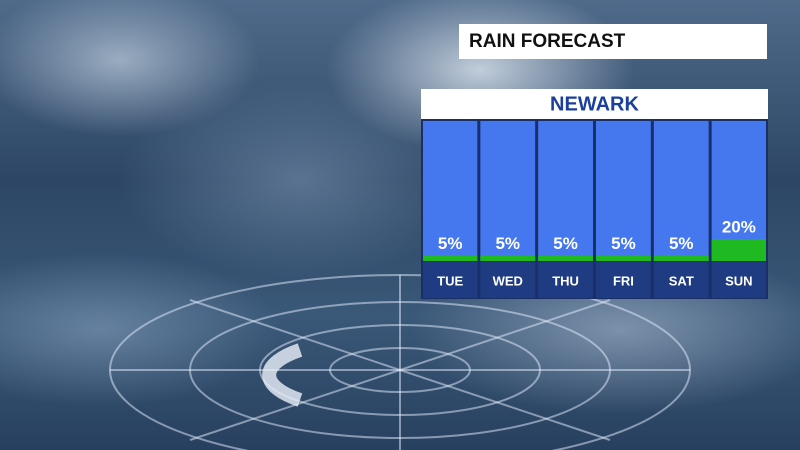 The width and height of the screenshot is (800, 450). I want to click on subtitle-box, so click(594, 104).